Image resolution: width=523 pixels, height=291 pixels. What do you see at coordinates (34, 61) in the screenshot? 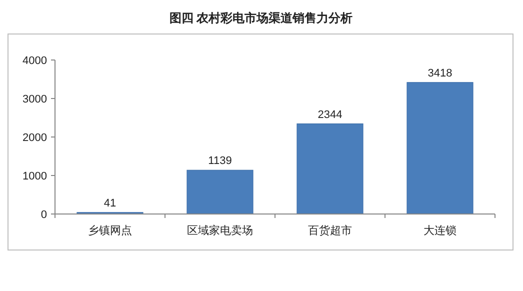
I see `y-tick-label: 4000` at bounding box center [34, 61].